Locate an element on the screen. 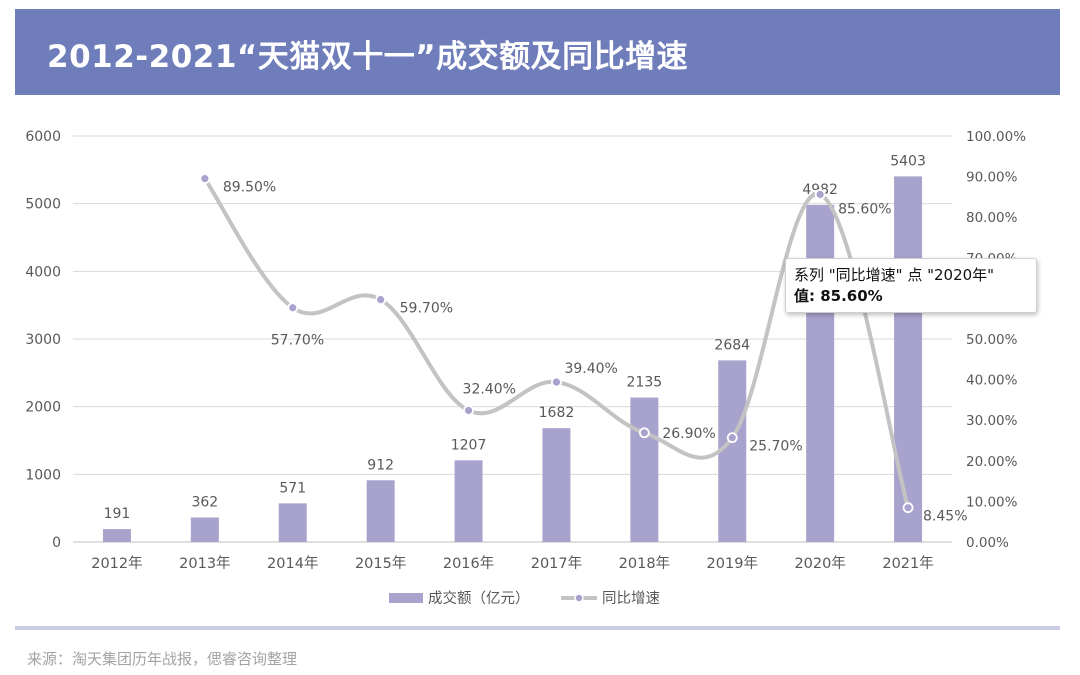 Image resolution: width=1080 pixels, height=675 pixels. growth-value-label: 25.70% is located at coordinates (775, 447).